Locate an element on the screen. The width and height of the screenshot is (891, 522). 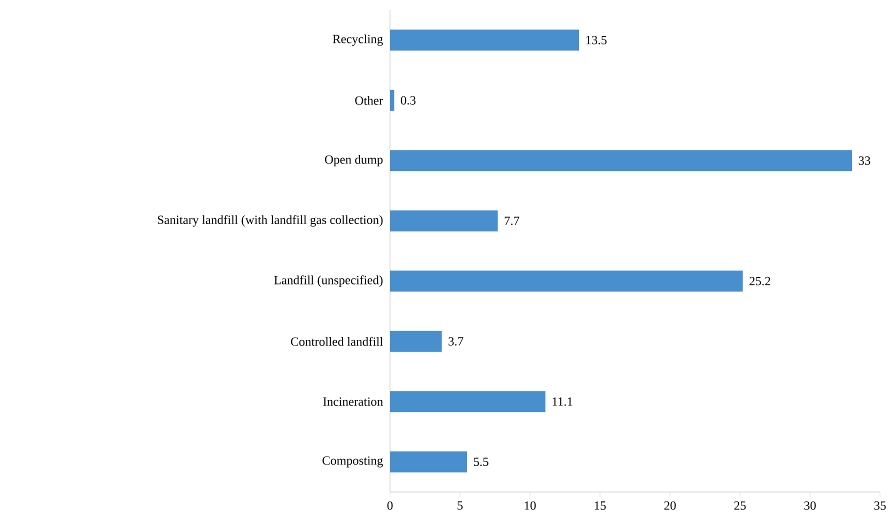
x-tick-label: 30 is located at coordinates (810, 505).